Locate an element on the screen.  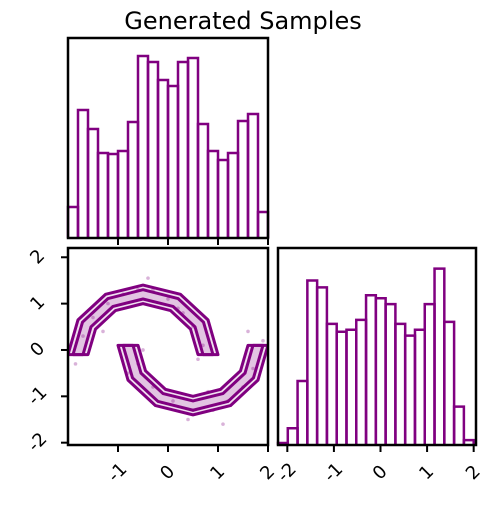
plot-area is located at coordinates (168, 351).